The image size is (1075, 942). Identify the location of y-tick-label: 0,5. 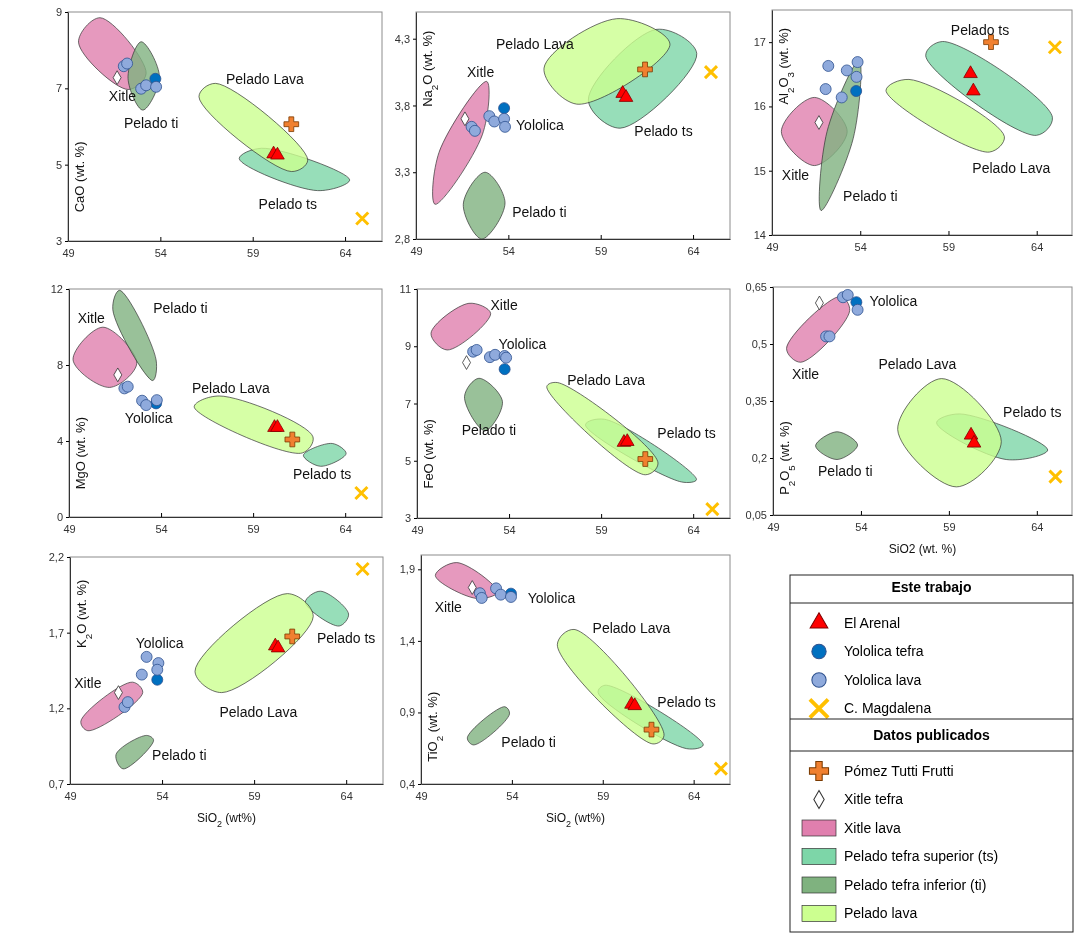
(759, 344).